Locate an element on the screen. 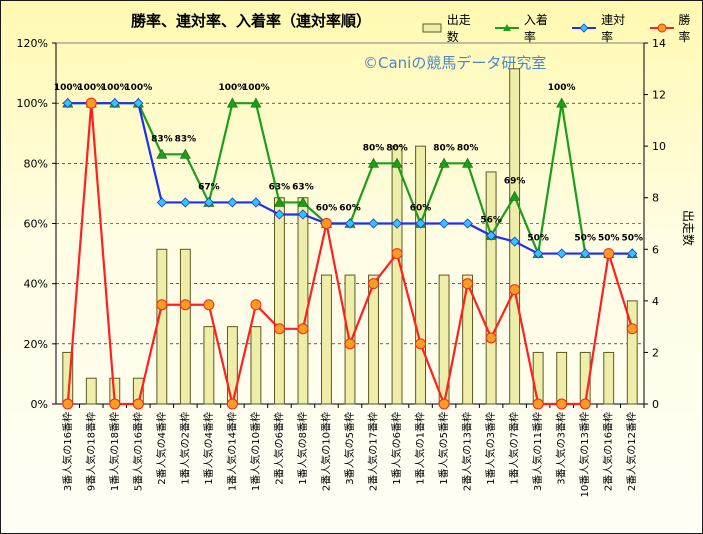  legend-item-in3: 入着率 is located at coordinates (526, 28).